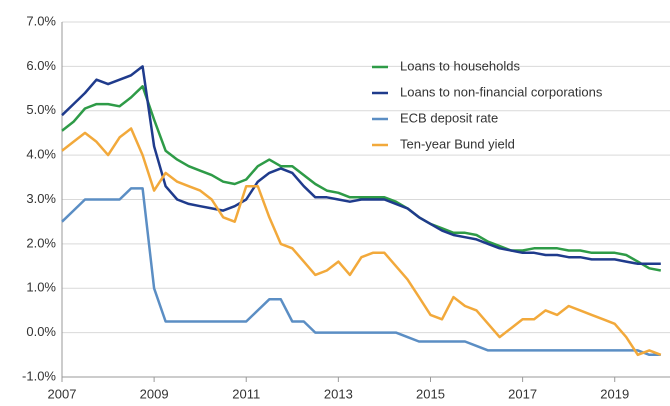 Image resolution: width=670 pixels, height=406 pixels. What do you see at coordinates (338, 393) in the screenshot?
I see `x-tick-label: 2013` at bounding box center [338, 393].